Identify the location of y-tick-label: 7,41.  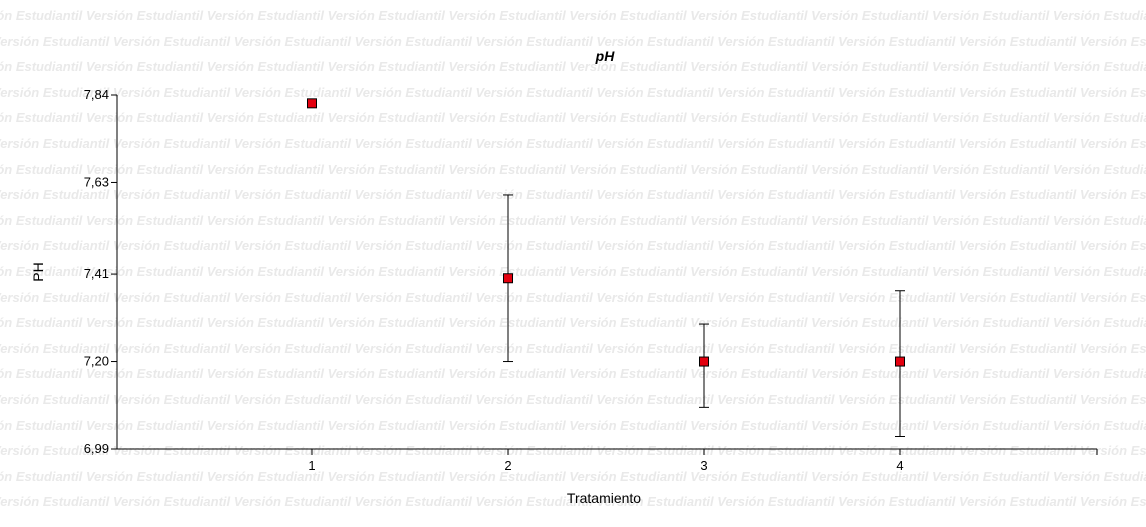
(96, 273).